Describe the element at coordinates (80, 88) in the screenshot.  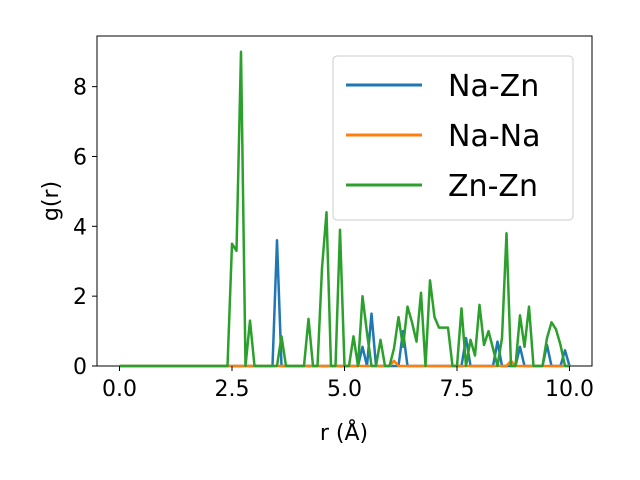
I see `y-tick-label: 8` at that location.